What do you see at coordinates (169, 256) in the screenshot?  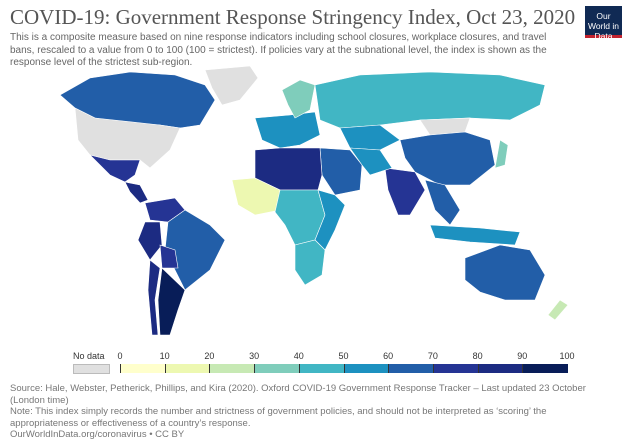 I see `country-bolivia` at bounding box center [169, 256].